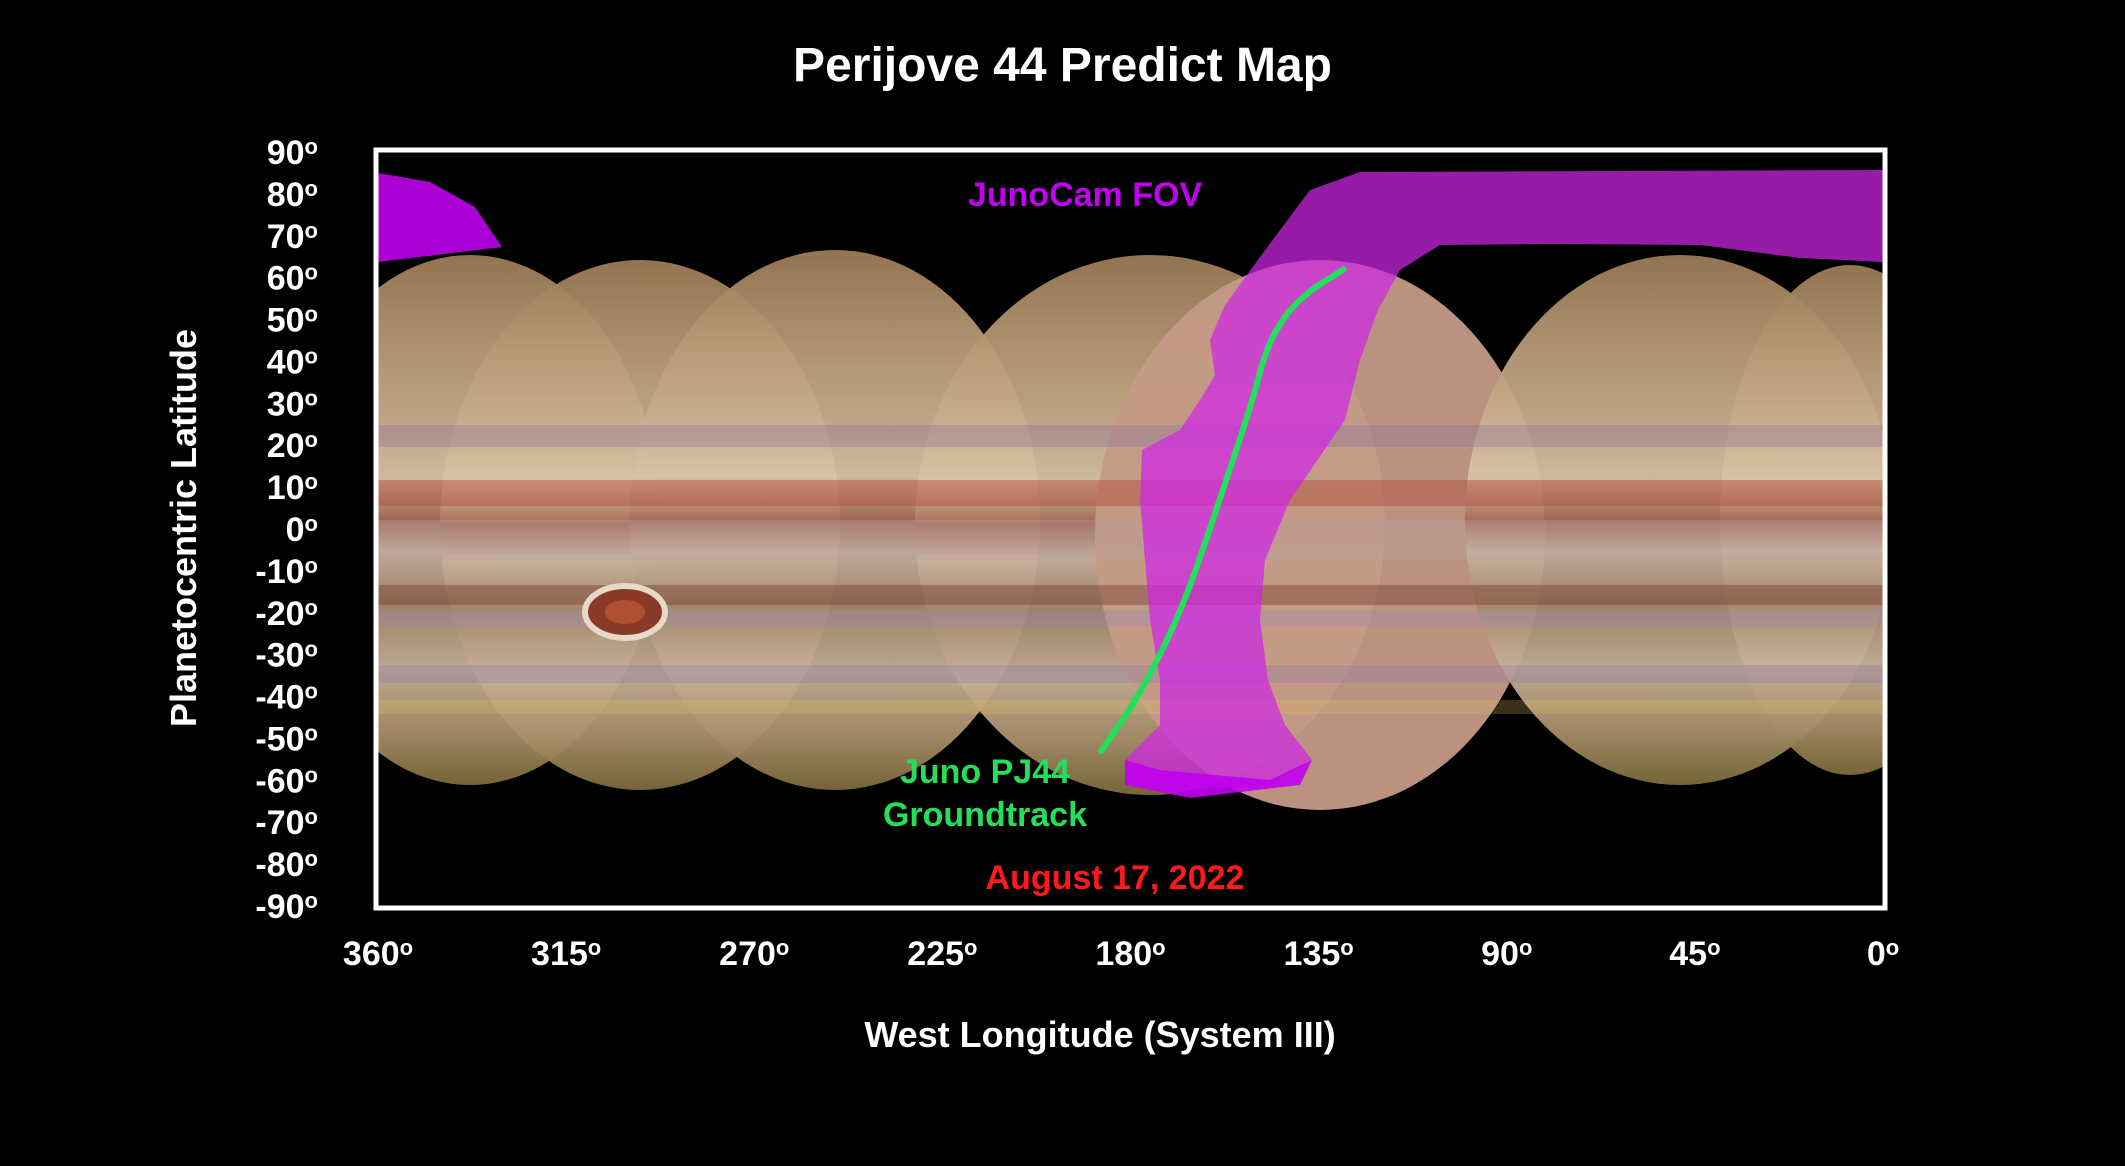  What do you see at coordinates (286, 865) in the screenshot?
I see `y-tick-label: -80o` at bounding box center [286, 865].